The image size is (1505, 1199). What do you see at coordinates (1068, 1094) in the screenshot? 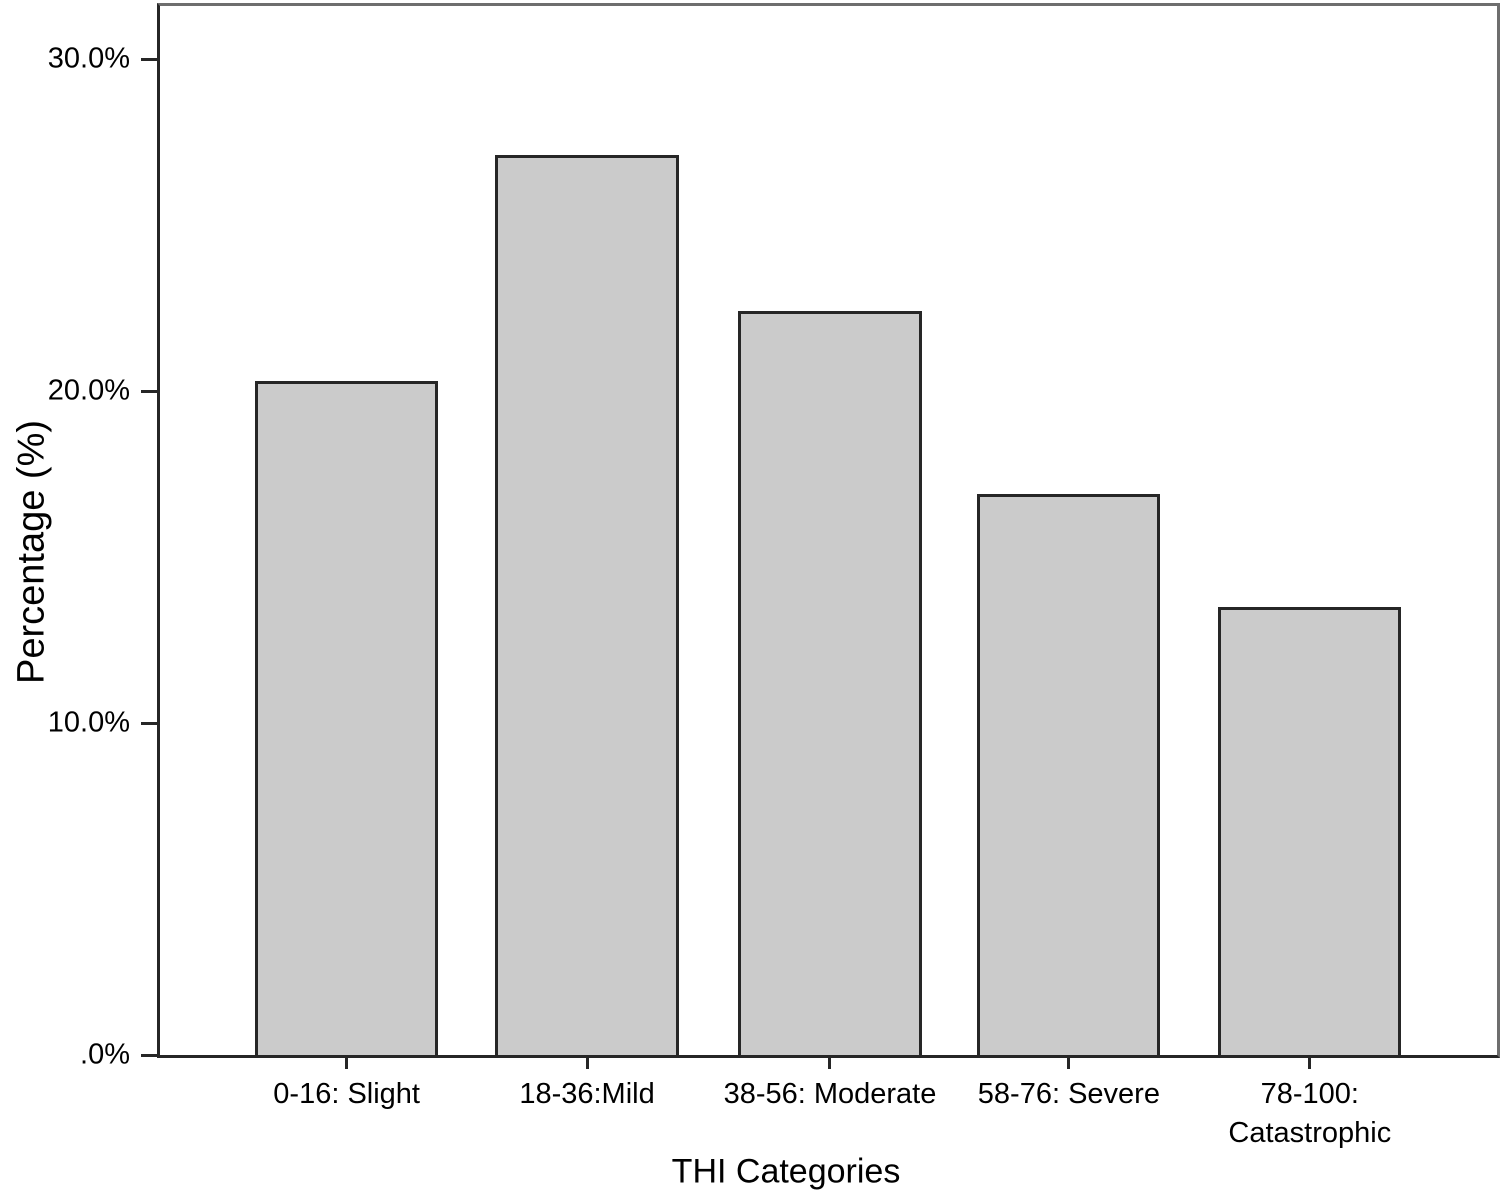
I see `x-category-label: 58-76: Severe` at bounding box center [1068, 1094].